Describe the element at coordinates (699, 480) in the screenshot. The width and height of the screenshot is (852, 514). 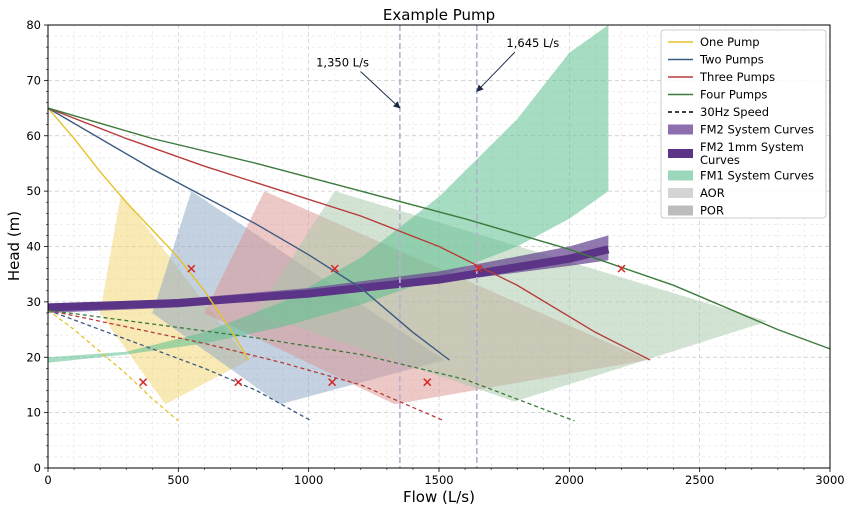
I see `x-tick-label: 2500` at that location.